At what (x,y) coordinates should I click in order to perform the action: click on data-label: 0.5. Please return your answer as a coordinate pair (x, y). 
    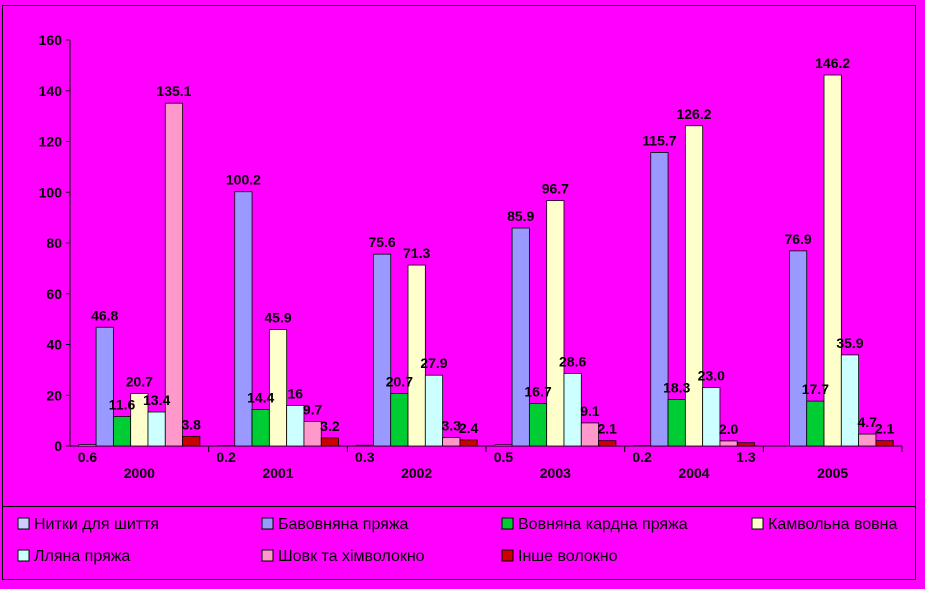
    Looking at the image, I should click on (504, 457).